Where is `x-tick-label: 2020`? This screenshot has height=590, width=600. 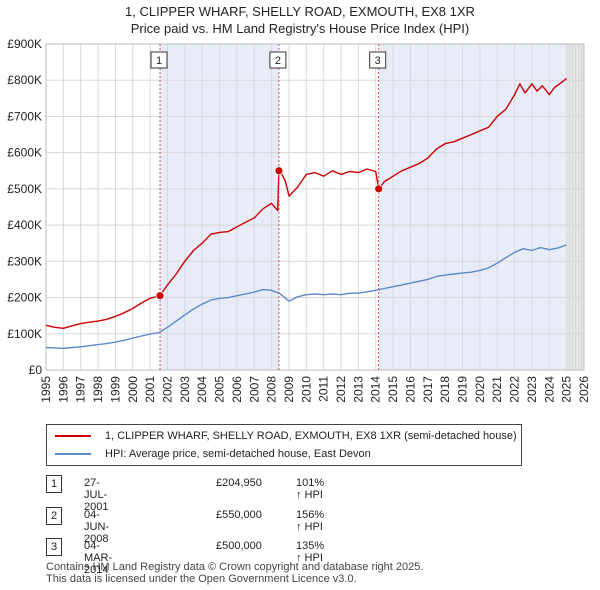 x-tick-label: 2020 is located at coordinates (480, 389).